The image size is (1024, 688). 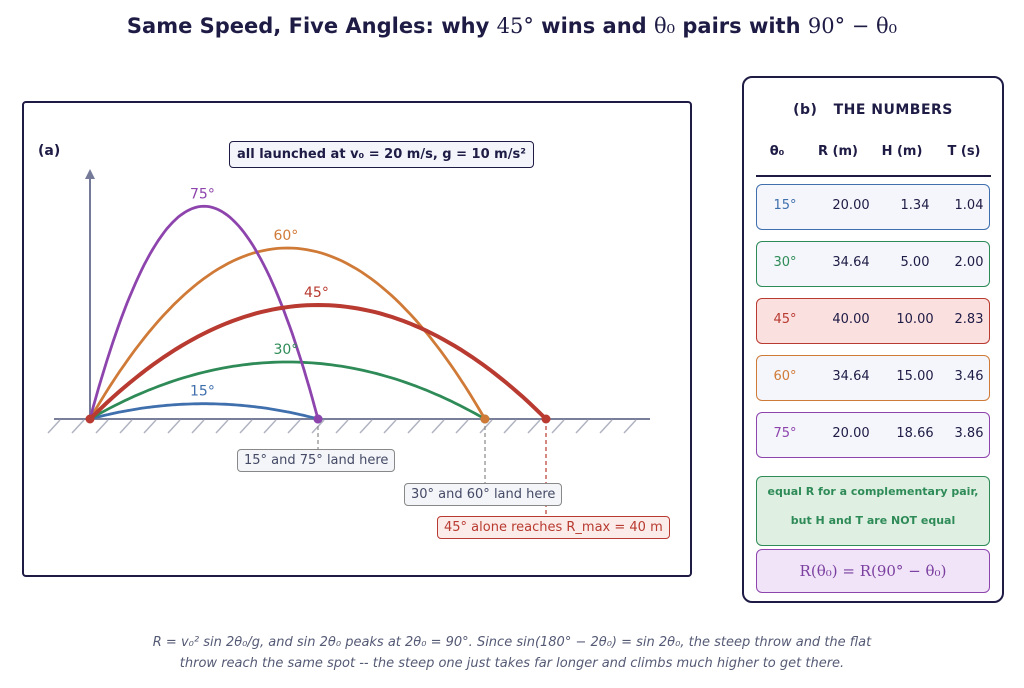 What do you see at coordinates (285, 350) in the screenshot?
I see `angle-label-30: 30°` at bounding box center [285, 350].